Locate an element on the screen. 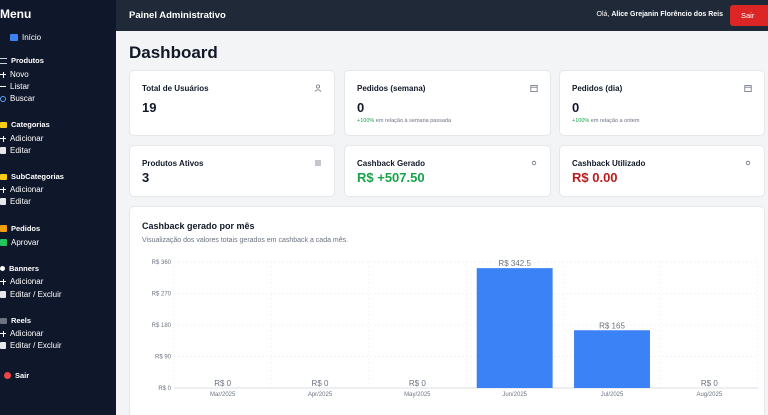  image-icon is located at coordinates (2, 268).